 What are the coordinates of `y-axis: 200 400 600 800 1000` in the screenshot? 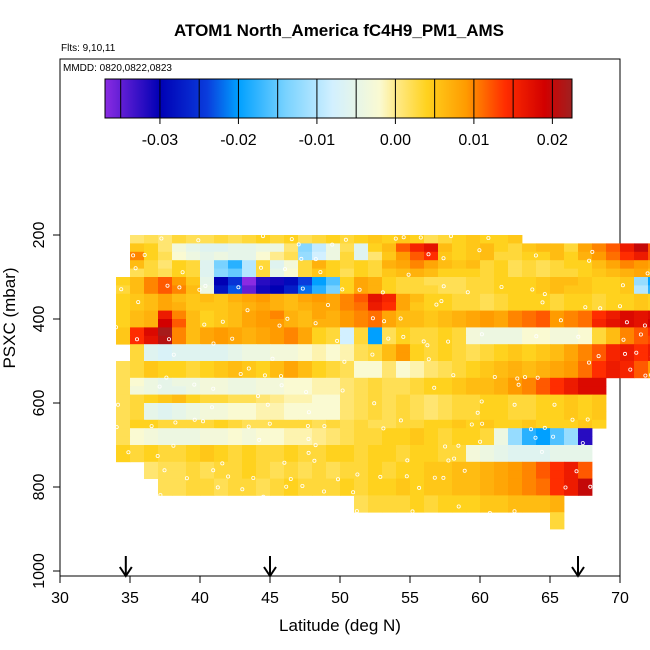 It's located at (45, 405).